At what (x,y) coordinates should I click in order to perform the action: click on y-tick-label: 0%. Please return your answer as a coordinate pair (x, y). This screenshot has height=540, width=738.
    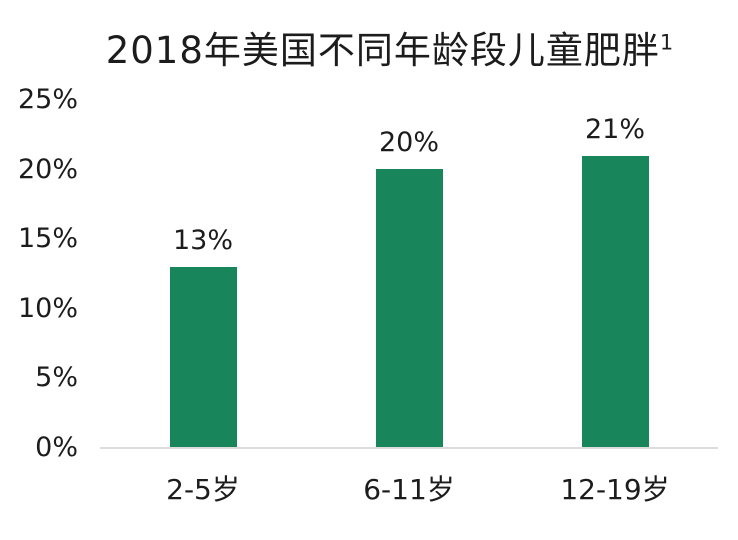
    Looking at the image, I should click on (56, 447).